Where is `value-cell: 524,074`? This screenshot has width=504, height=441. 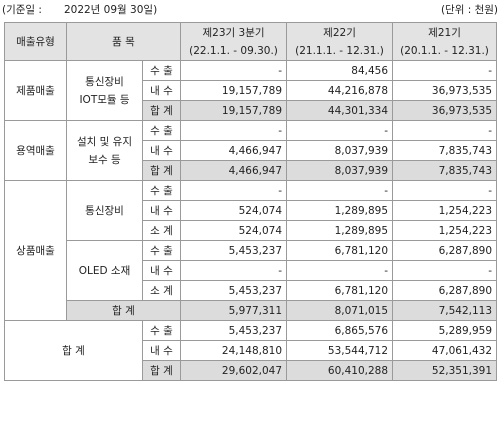 value-cell: 524,074 is located at coordinates (234, 230).